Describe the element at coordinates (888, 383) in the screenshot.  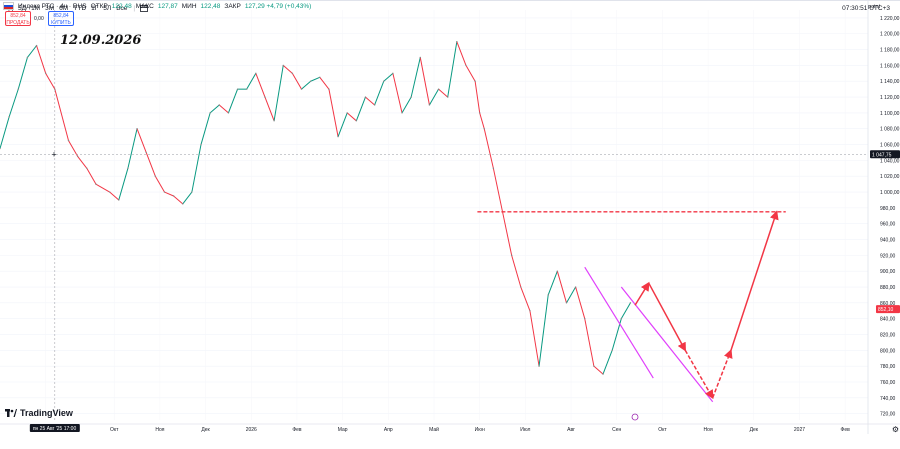
I see `y-tick-label: 760,00` at that location.